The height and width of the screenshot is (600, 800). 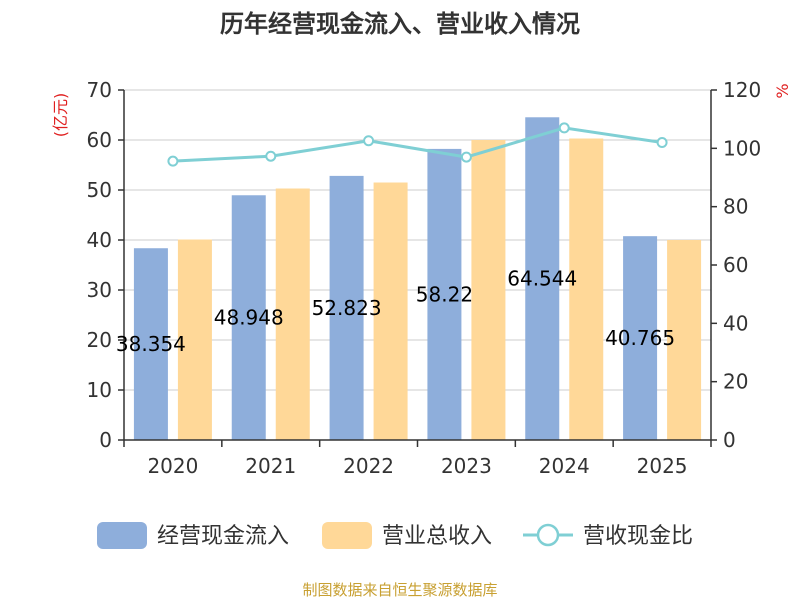 What do you see at coordinates (488, 290) in the screenshot?
I see `bar-revenue-2023` at bounding box center [488, 290].